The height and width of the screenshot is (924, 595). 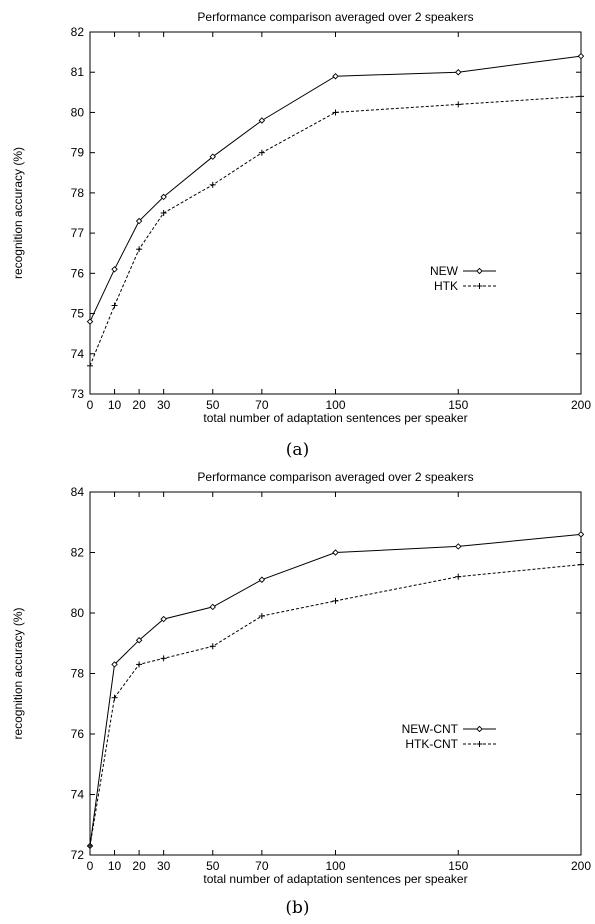 I want to click on y-tick-label: 75, so click(x=78, y=314).